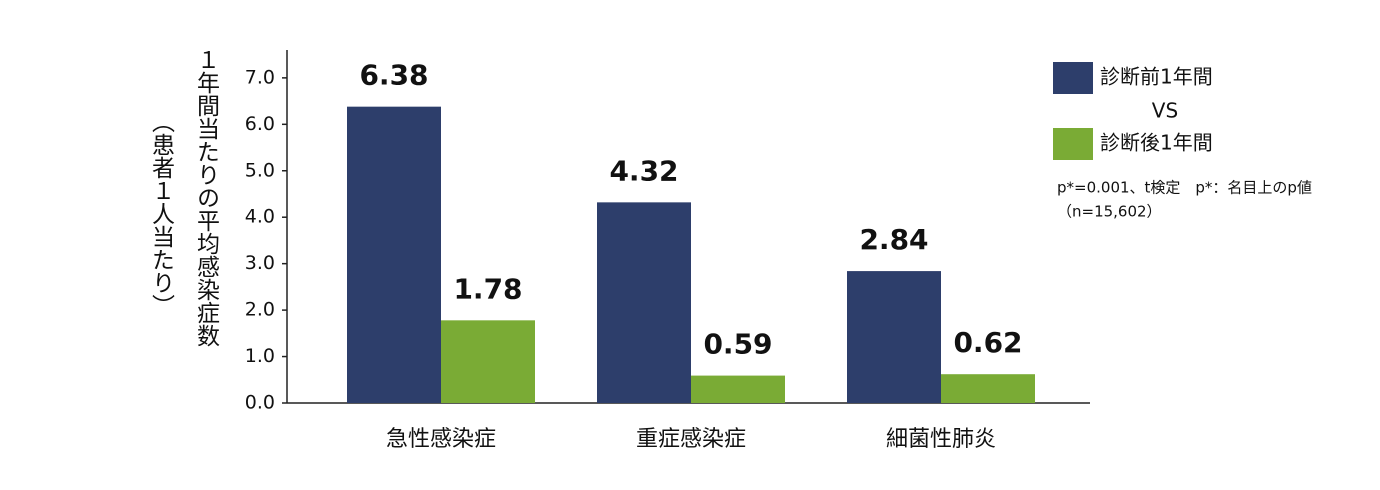 The height and width of the screenshot is (490, 1380). What do you see at coordinates (260, 77) in the screenshot?
I see `y-tick-label: 7.0` at bounding box center [260, 77].